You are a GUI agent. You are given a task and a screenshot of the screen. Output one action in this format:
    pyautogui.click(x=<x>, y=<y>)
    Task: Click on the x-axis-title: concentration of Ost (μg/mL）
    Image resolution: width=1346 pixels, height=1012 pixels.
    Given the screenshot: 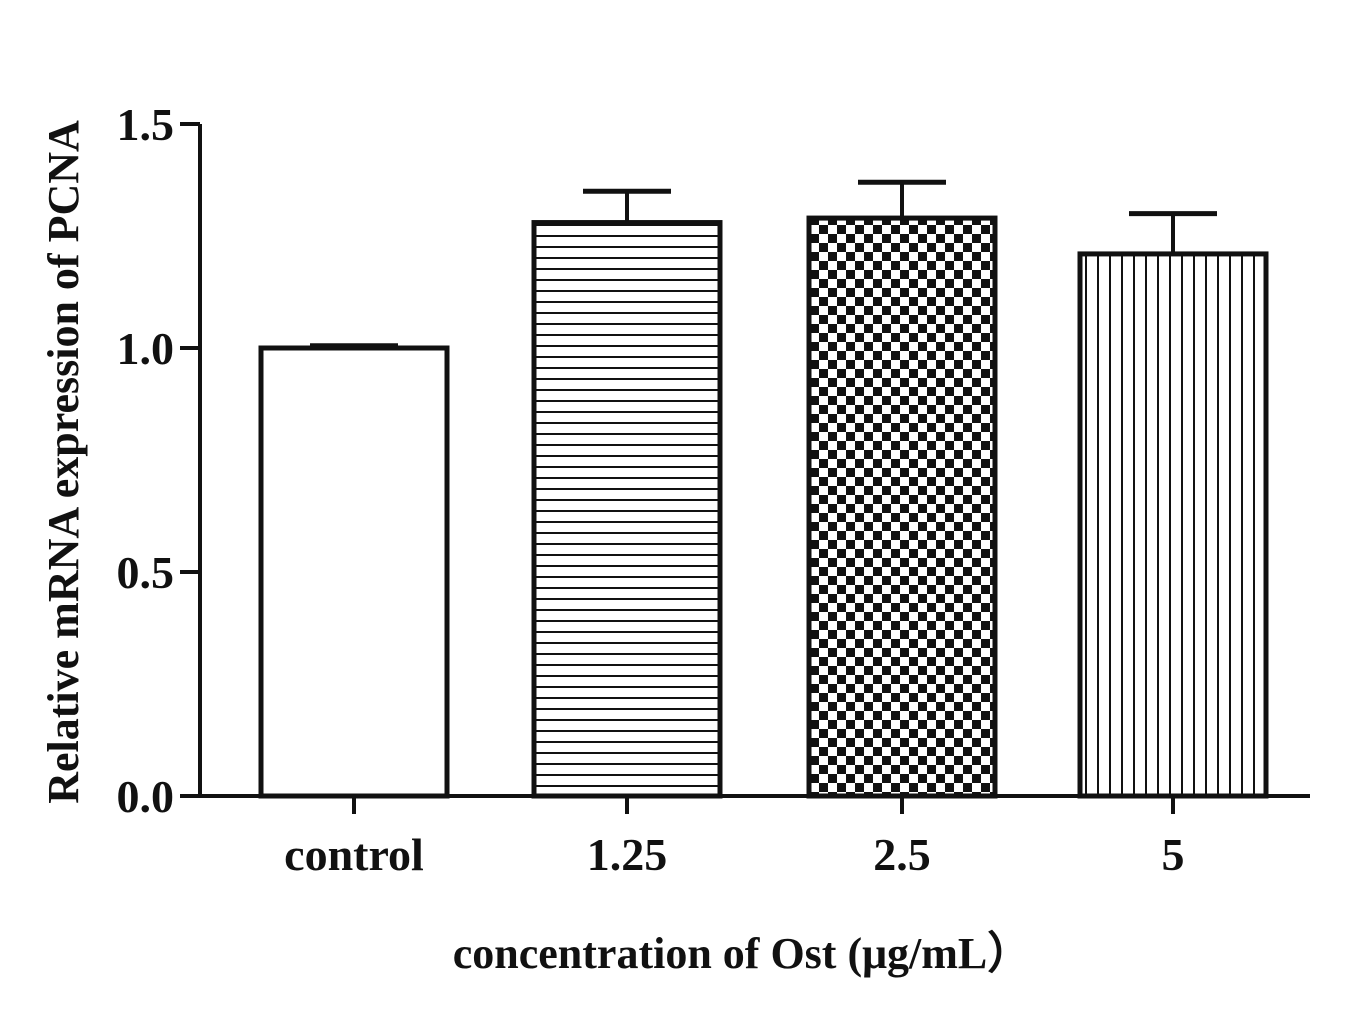 What is the action you would take?
    pyautogui.click(x=742, y=953)
    